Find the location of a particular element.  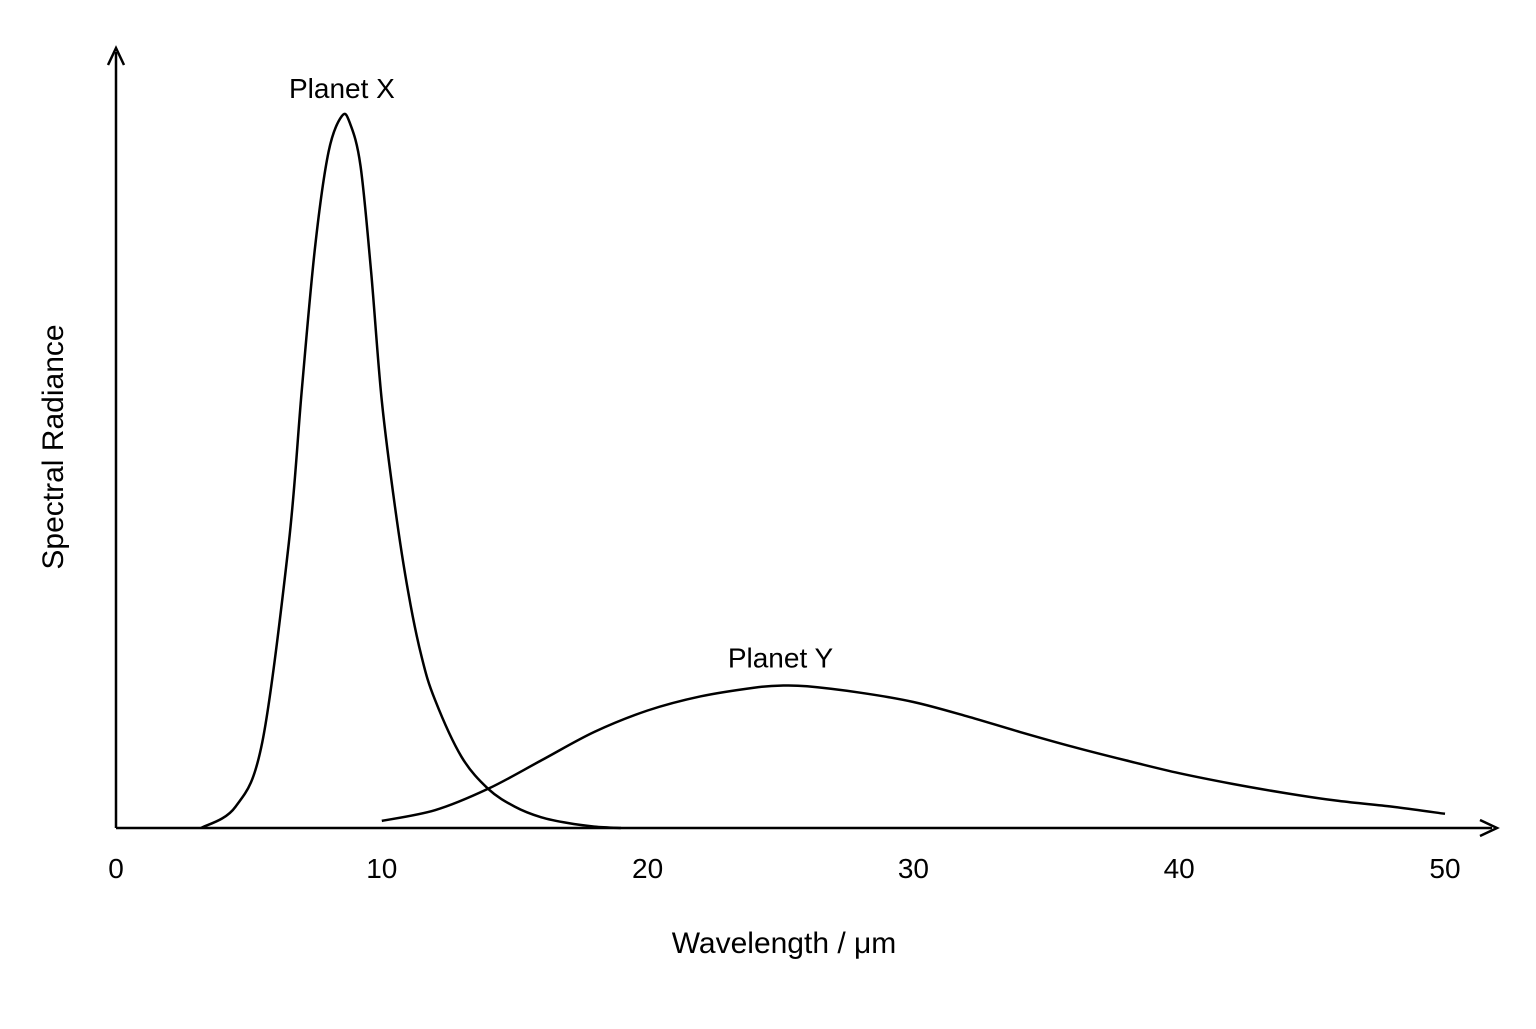

series-label-planet-y: Planet Y is located at coordinates (781, 658).